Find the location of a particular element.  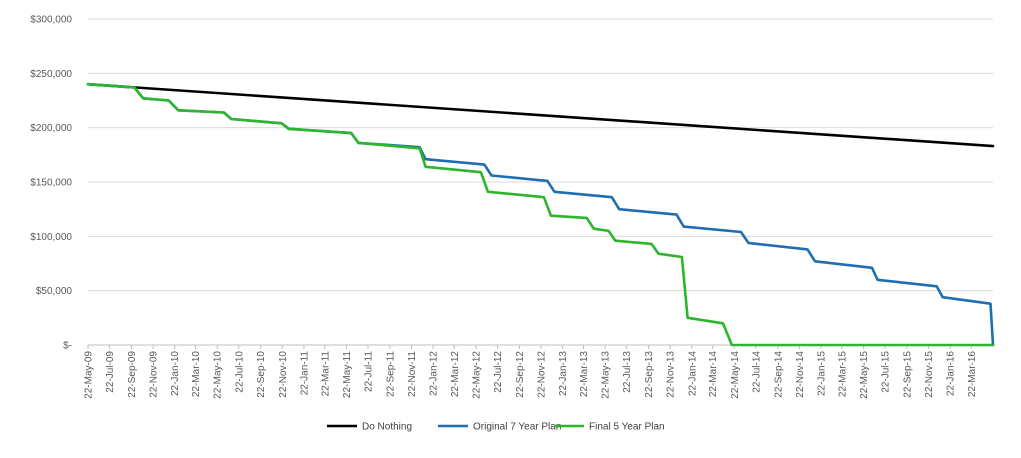

x-tick-label: 22-Mar-11 is located at coordinates (325, 374).